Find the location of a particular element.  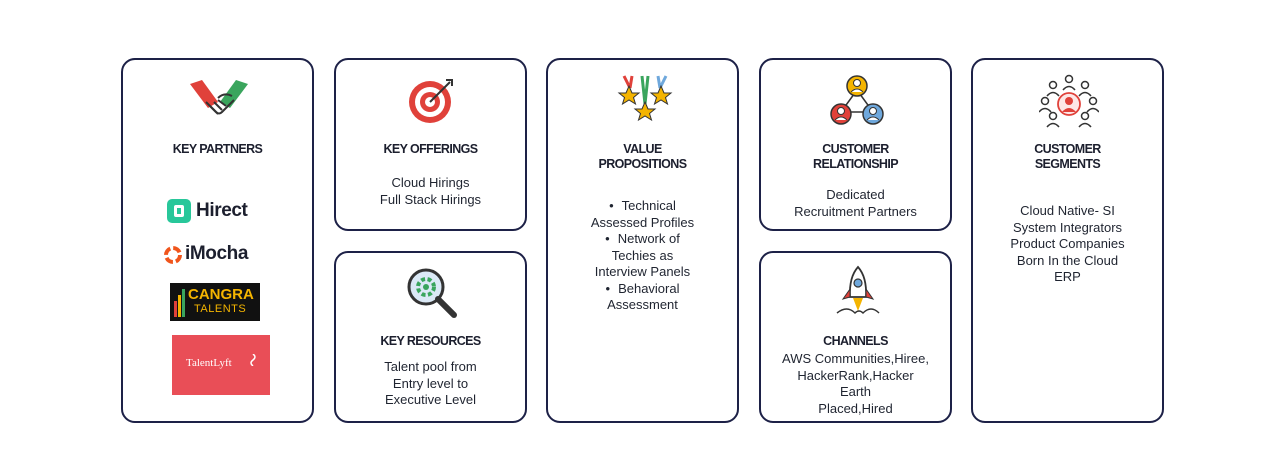

value-proposition-item: • Technical Assessed Profiles is located at coordinates (642, 214).